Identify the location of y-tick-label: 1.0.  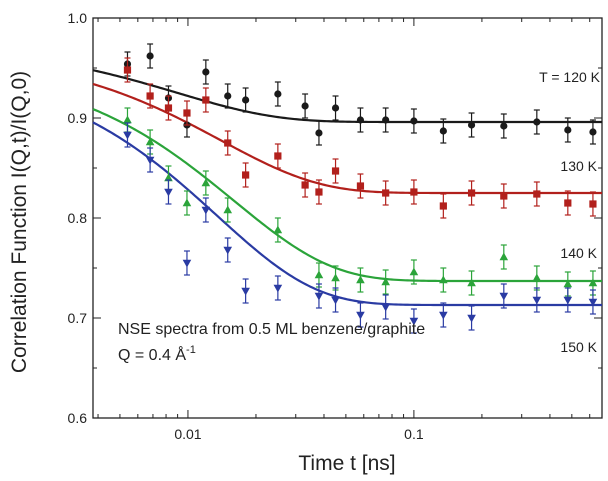
(78, 18).